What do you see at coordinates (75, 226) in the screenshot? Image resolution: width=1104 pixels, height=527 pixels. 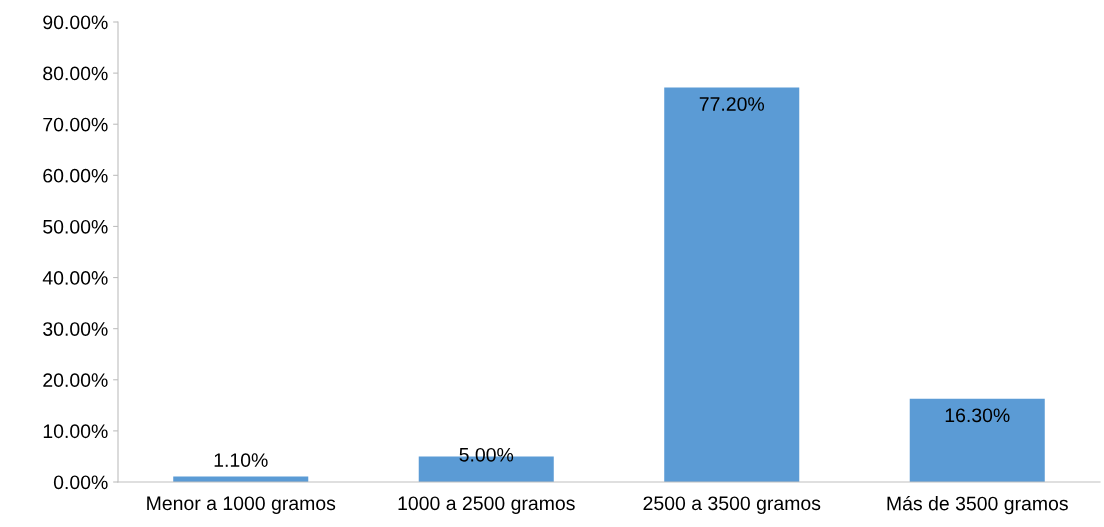 I see `y-tick-label: 50.00%` at bounding box center [75, 226].